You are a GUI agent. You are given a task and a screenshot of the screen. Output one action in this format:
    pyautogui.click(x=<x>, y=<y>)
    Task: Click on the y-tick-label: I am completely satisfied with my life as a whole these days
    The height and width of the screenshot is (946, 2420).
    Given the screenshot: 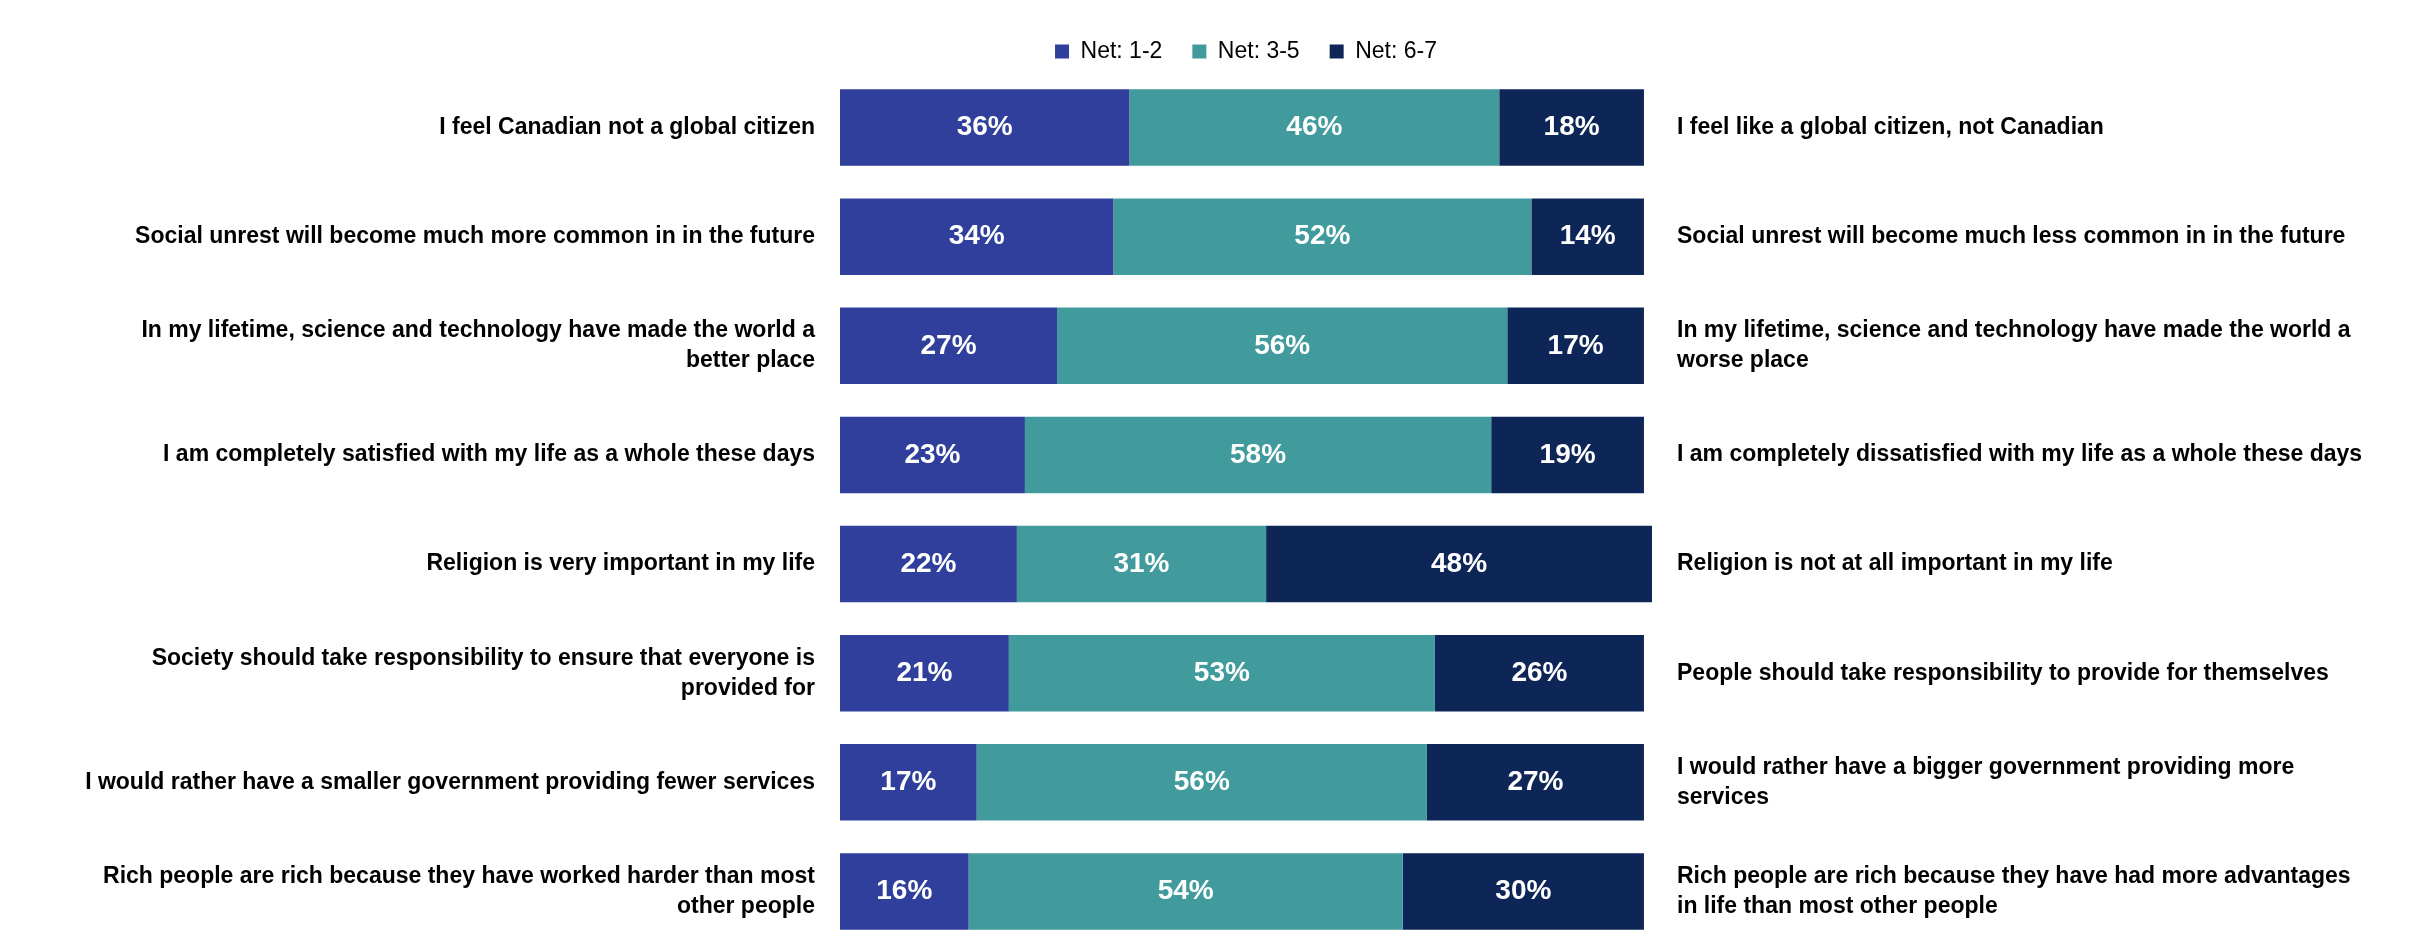 What is the action you would take?
    pyautogui.click(x=489, y=453)
    